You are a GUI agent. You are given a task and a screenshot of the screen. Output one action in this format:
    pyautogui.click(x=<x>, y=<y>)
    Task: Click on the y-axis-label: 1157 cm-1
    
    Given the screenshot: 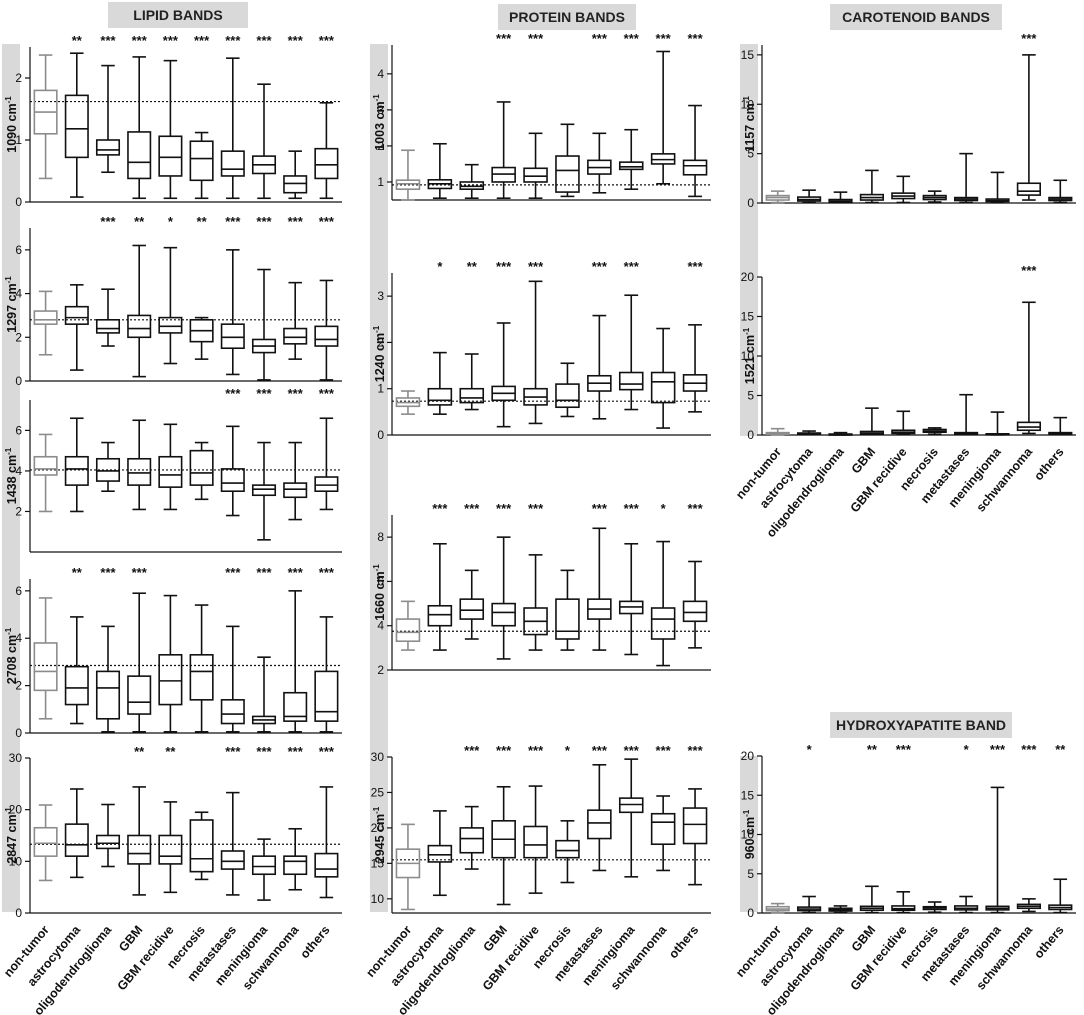 What is the action you would take?
    pyautogui.click(x=749, y=124)
    